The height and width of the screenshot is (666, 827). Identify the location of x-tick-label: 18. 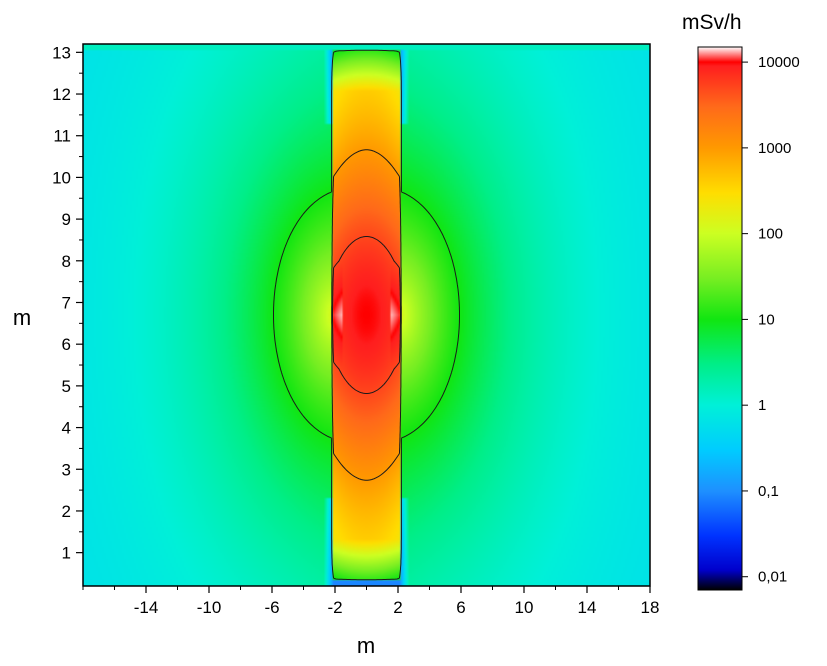
(650, 607).